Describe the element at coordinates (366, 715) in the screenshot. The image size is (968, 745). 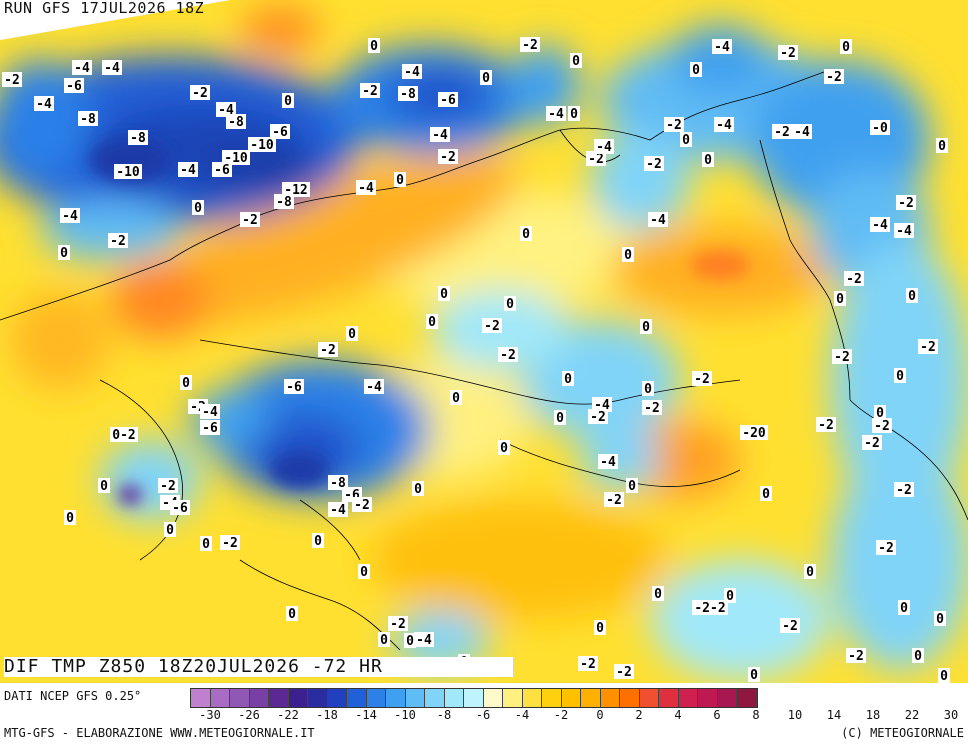
I see `scale-tick-label: -14` at that location.